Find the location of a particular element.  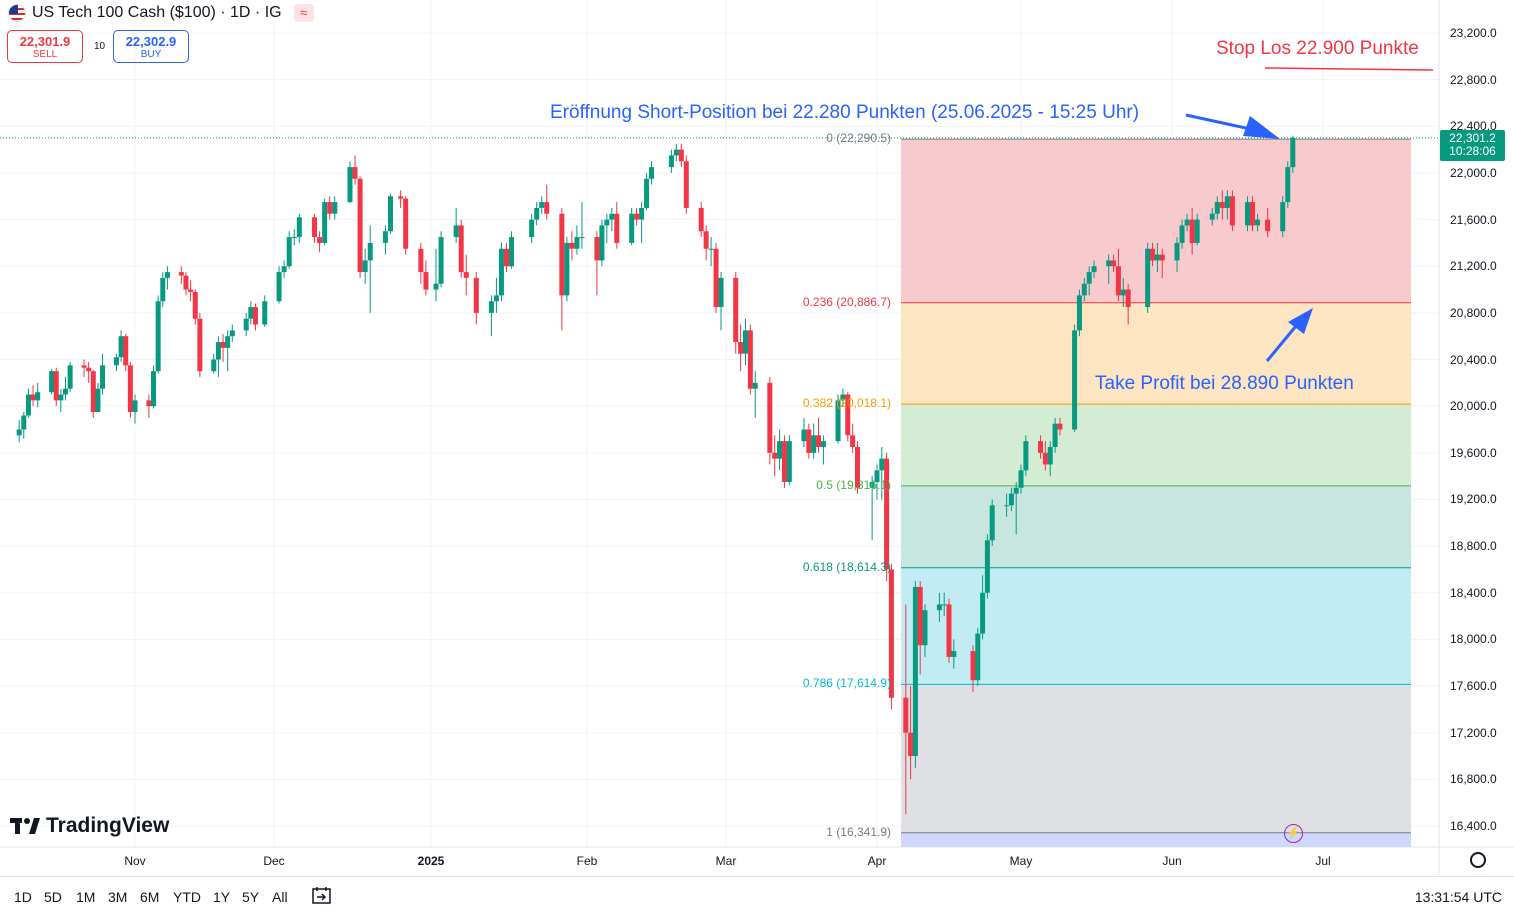

range-button-1y: 1Y is located at coordinates (222, 897).